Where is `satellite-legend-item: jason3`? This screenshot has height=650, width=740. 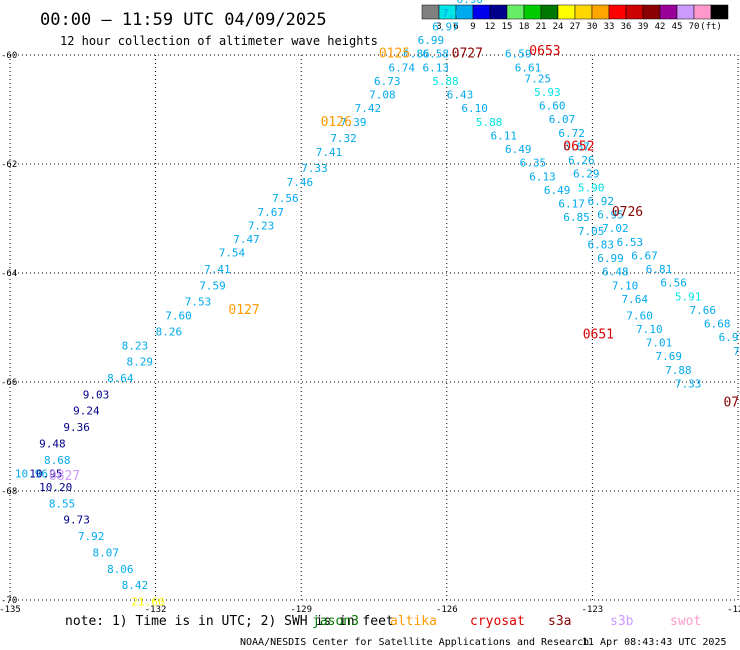 satellite-legend-item: jason3 is located at coordinates (335, 621).